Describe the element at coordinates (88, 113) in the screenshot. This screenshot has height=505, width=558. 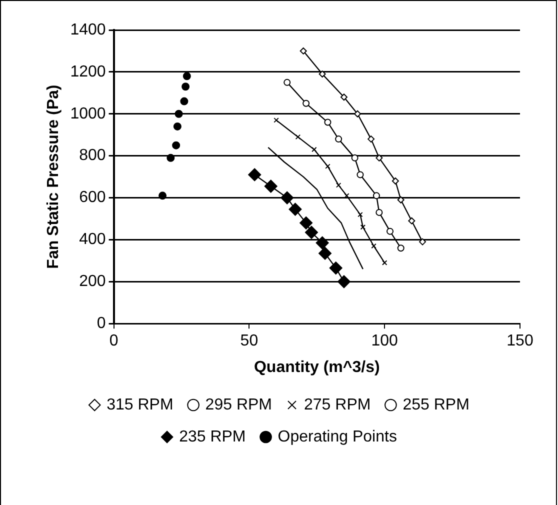
I see `y-tick-label: 1000` at that location.